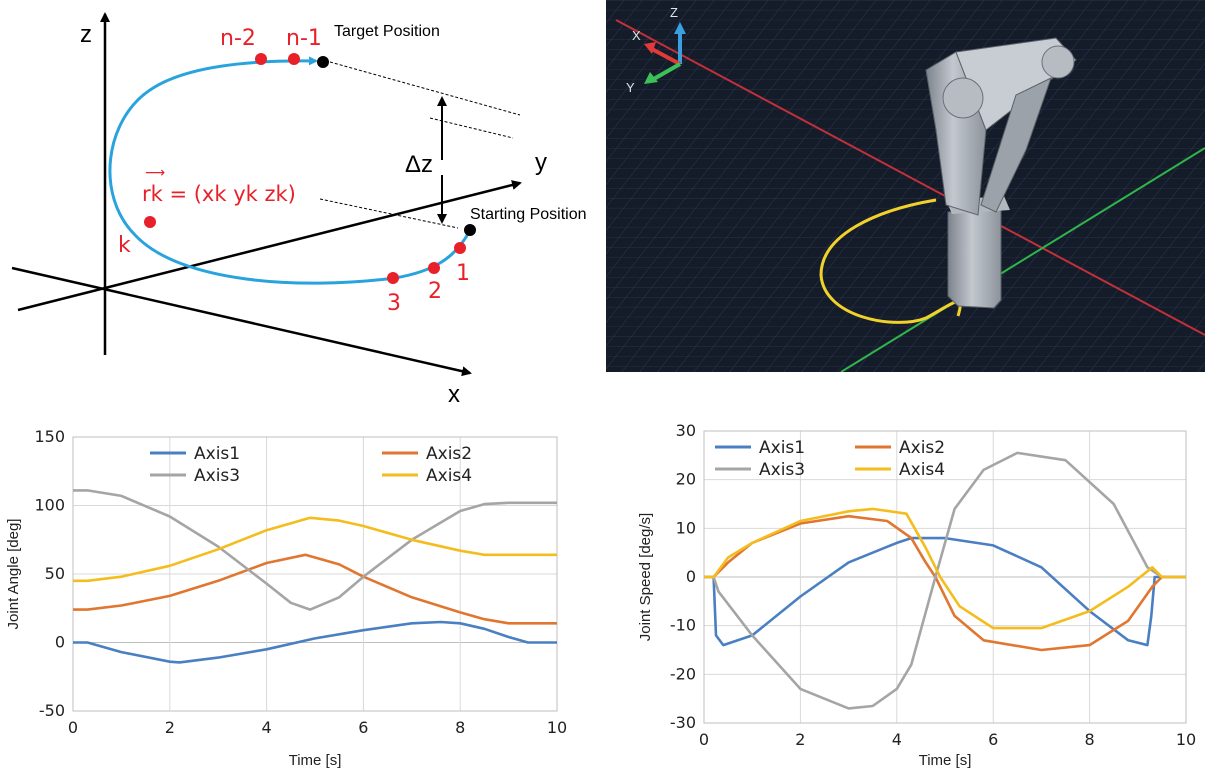  What do you see at coordinates (124, 245) in the screenshot?
I see `label-k: k` at bounding box center [124, 245].